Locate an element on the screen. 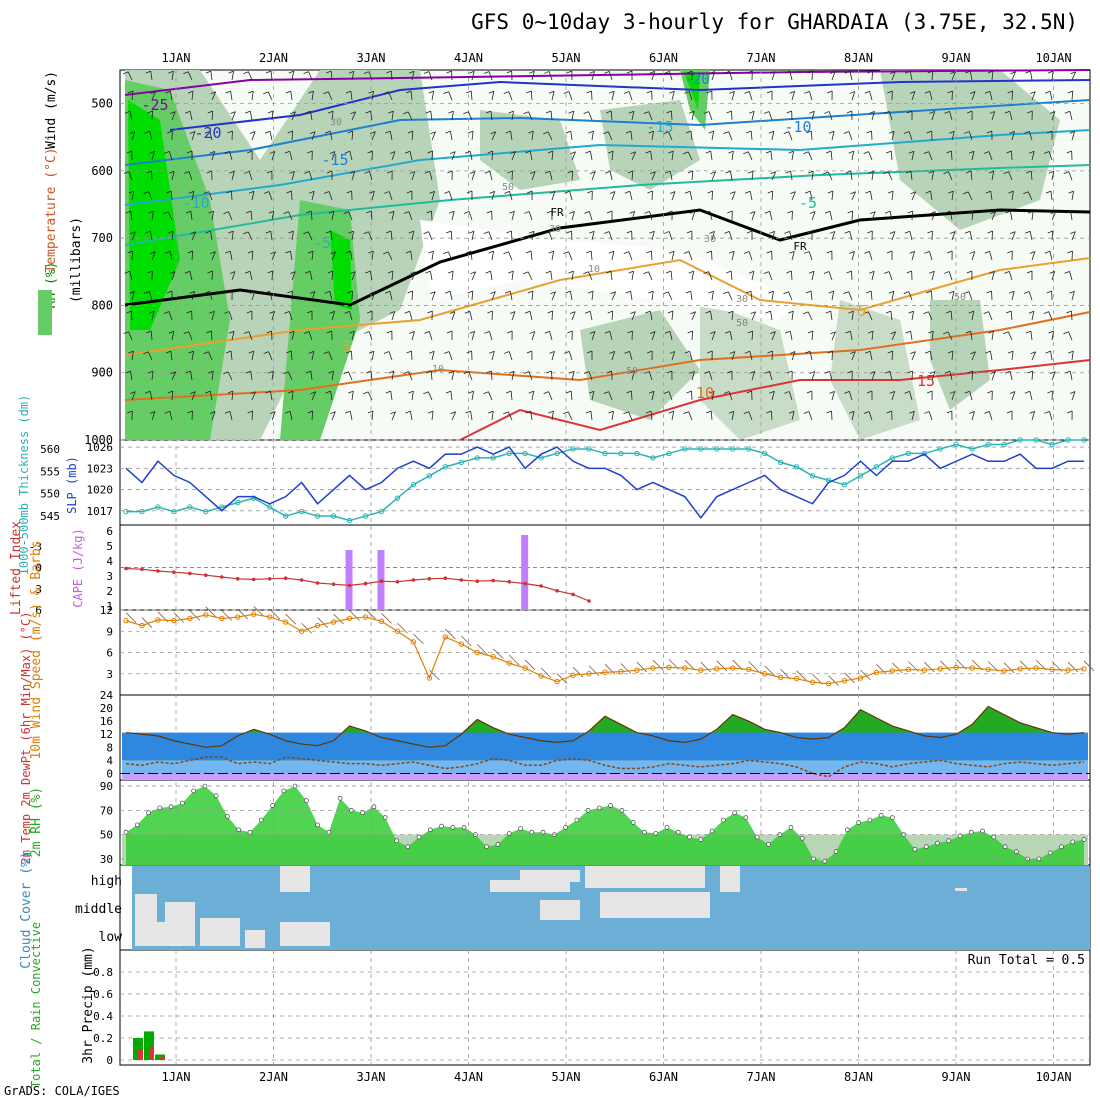  x-tick-label-top: 9JAN is located at coordinates (956, 58).